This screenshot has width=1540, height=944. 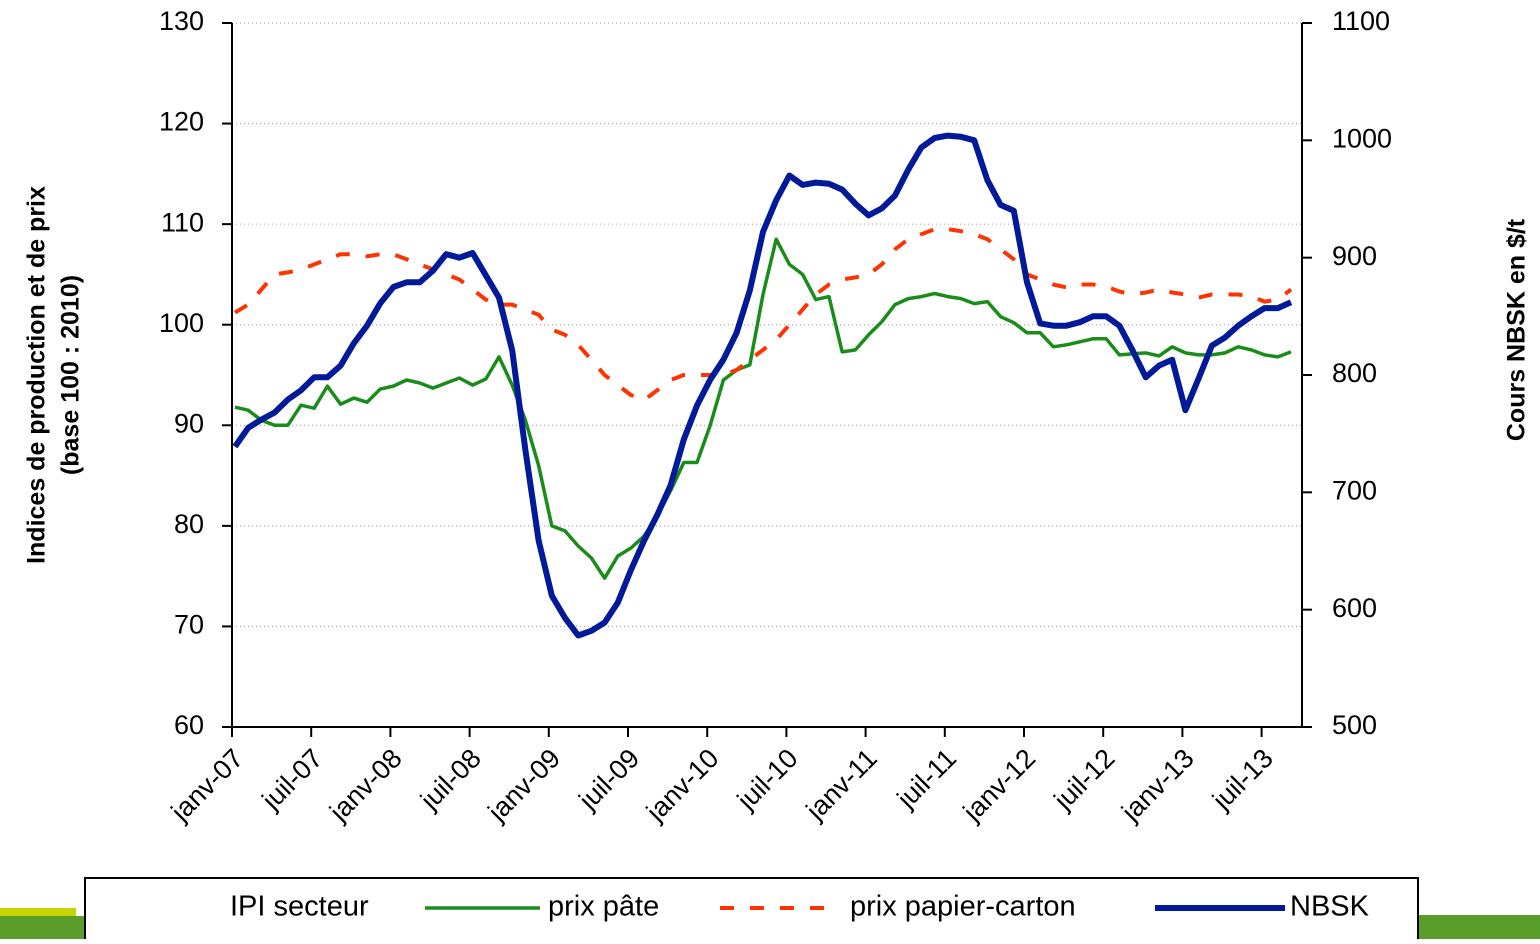 What do you see at coordinates (207, 785) in the screenshot?
I see `x-tick-label: janv-07` at bounding box center [207, 785].